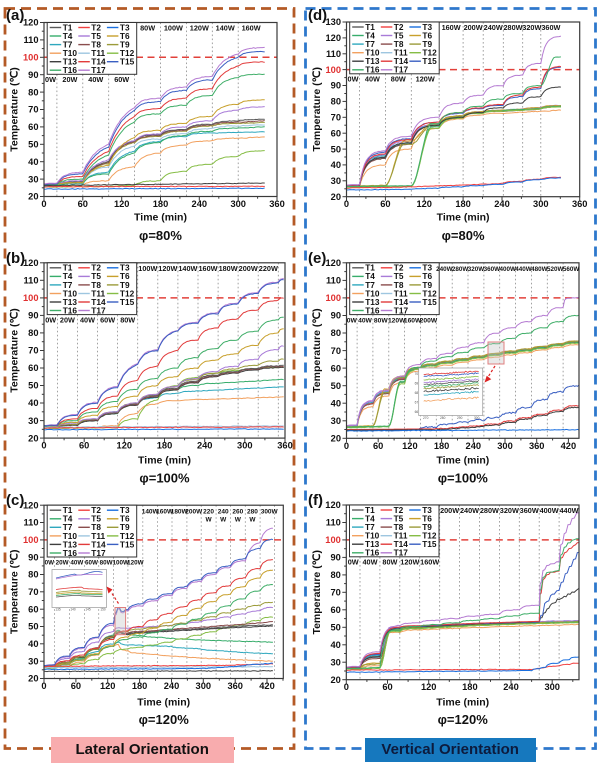 The height and width of the screenshot is (766, 600). Describe the element at coordinates (426, 418) in the screenshot. I see `svg-text: 270` at that location.